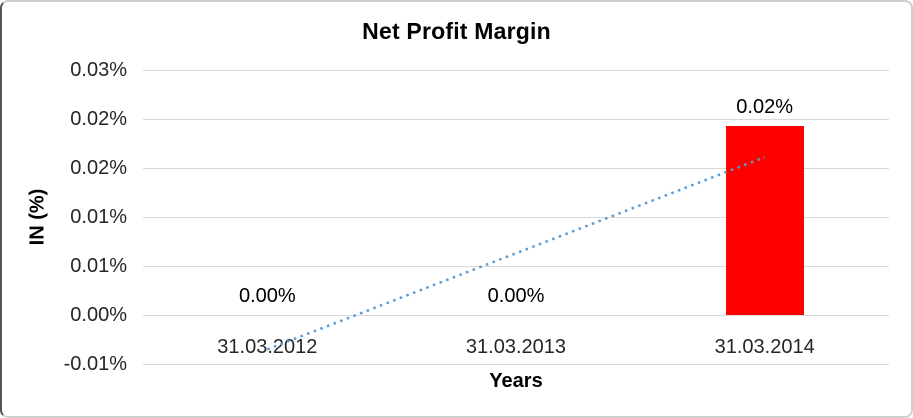  Describe the element at coordinates (95, 364) in the screenshot. I see `y-tick-label: -0.01%` at that location.